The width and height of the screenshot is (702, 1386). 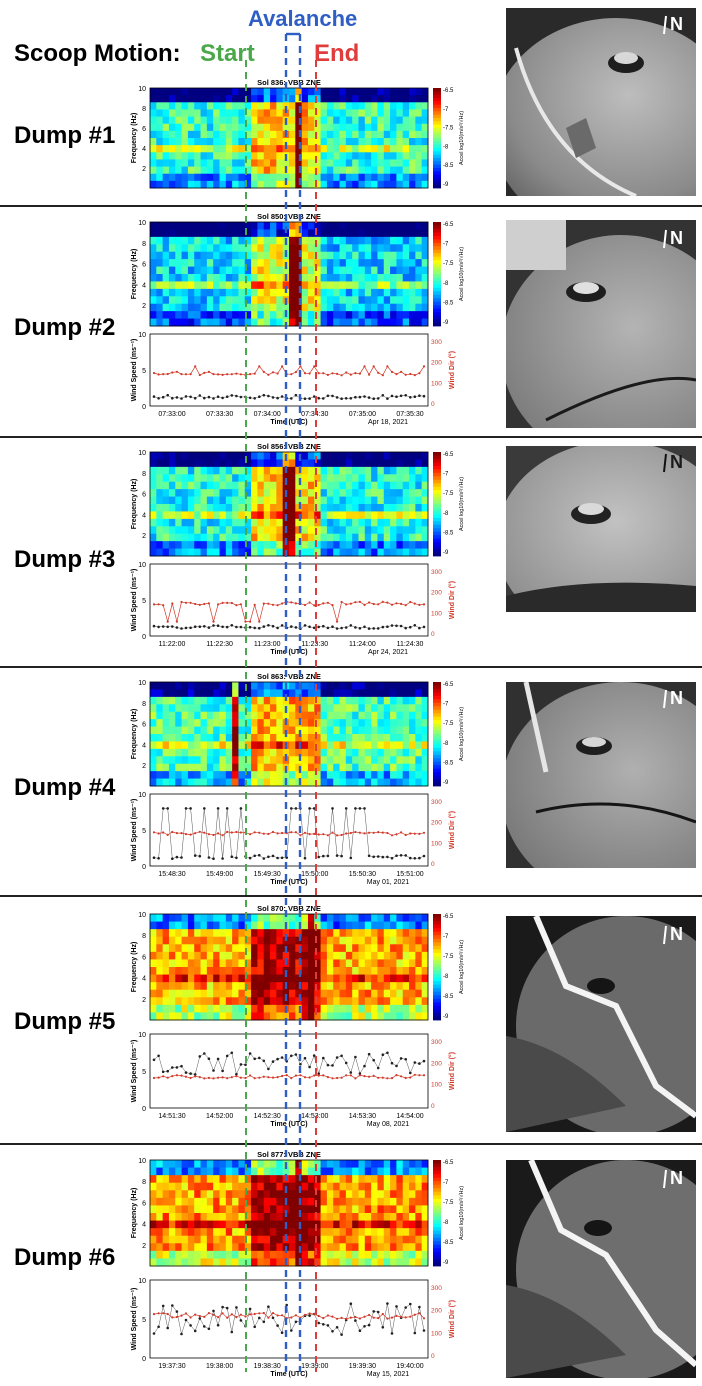 I want to click on wind-speed-tick: 10, so click(x=142, y=795).